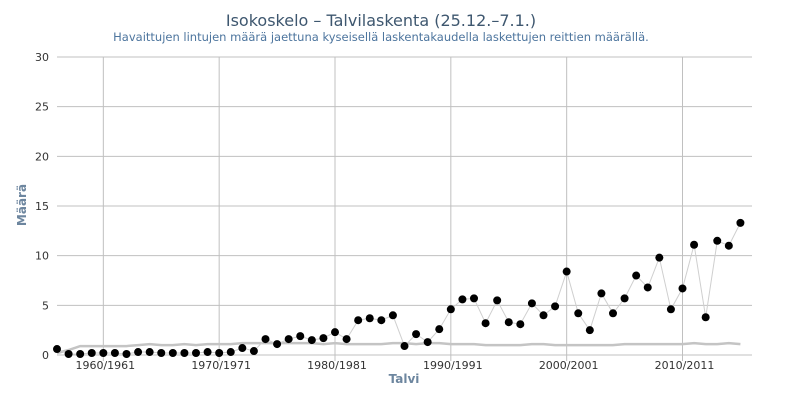 The height and width of the screenshot is (403, 788). I want to click on chart-title: Isokoskelo – Talvilaskenta (25.12.–7.1.), so click(381, 20).